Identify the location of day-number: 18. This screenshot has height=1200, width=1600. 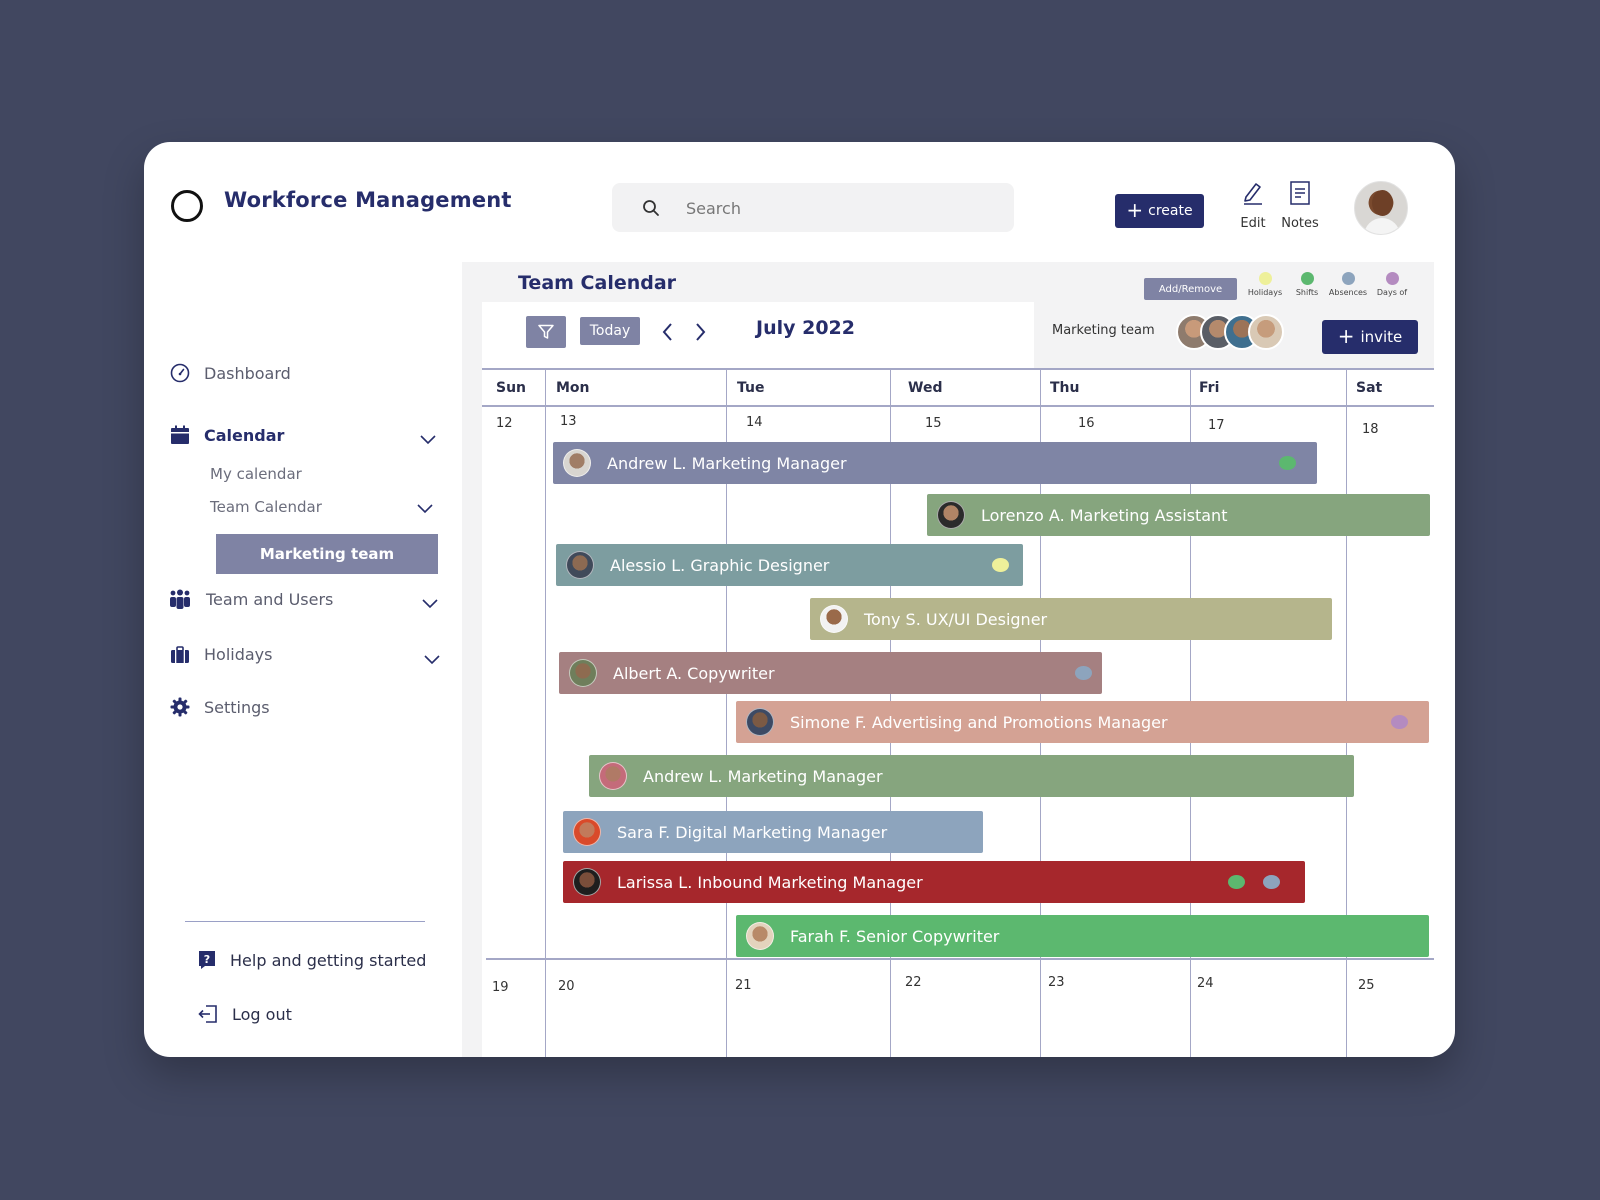
(1370, 429).